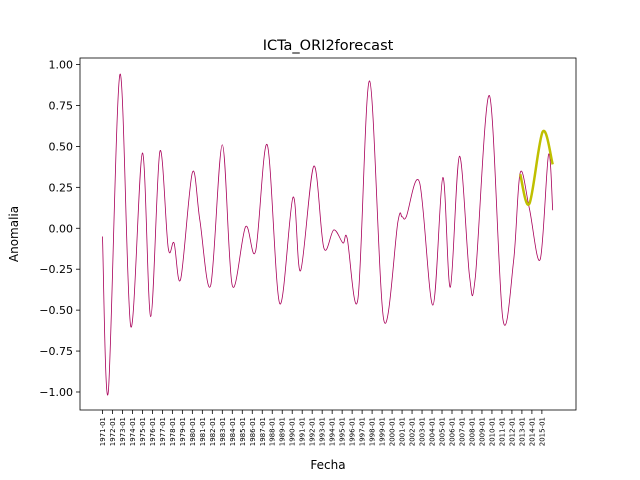  What do you see at coordinates (56, 351) in the screenshot?
I see `y-tick-label: −0.75` at bounding box center [56, 351].